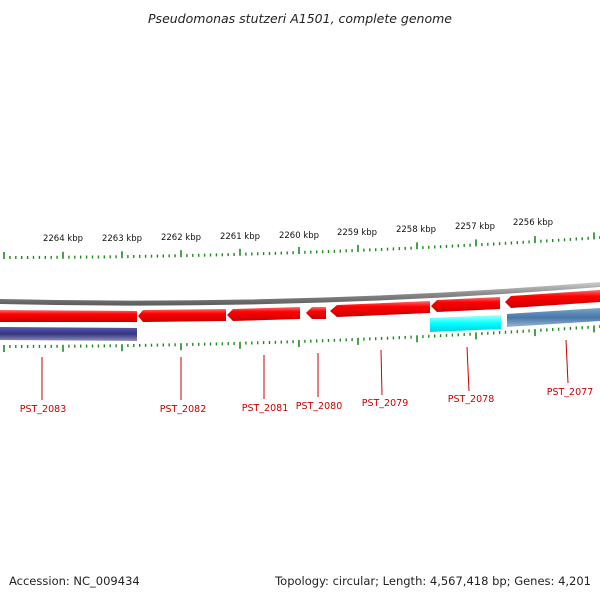 The width and height of the screenshot is (600, 600). Describe the element at coordinates (319, 406) in the screenshot. I see `gene-label-pst-2080: PST_2080` at that location.